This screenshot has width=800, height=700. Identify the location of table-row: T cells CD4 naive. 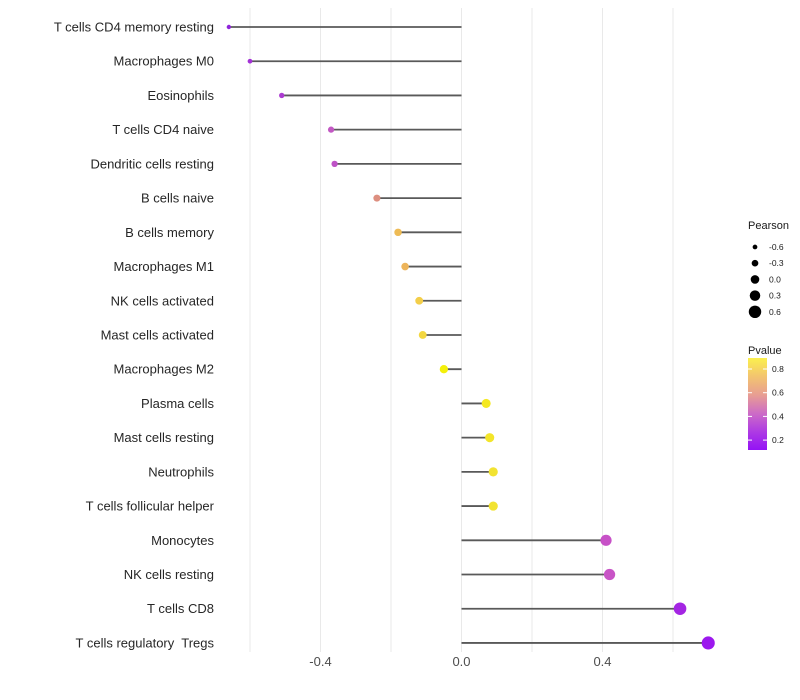
(287, 129).